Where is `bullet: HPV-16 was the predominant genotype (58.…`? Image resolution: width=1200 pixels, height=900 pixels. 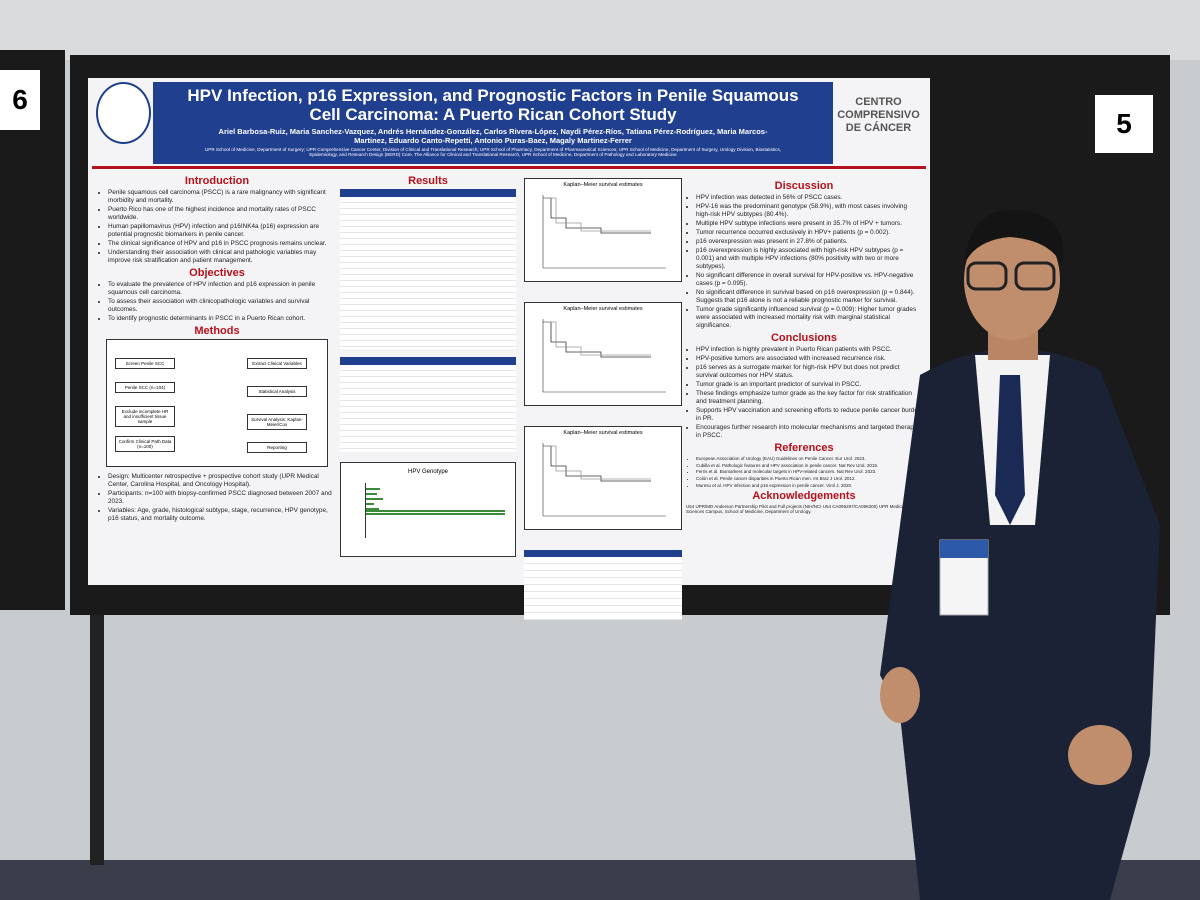
bullet: HPV-16 was the predominant genotype (58.… is located at coordinates (809, 211).